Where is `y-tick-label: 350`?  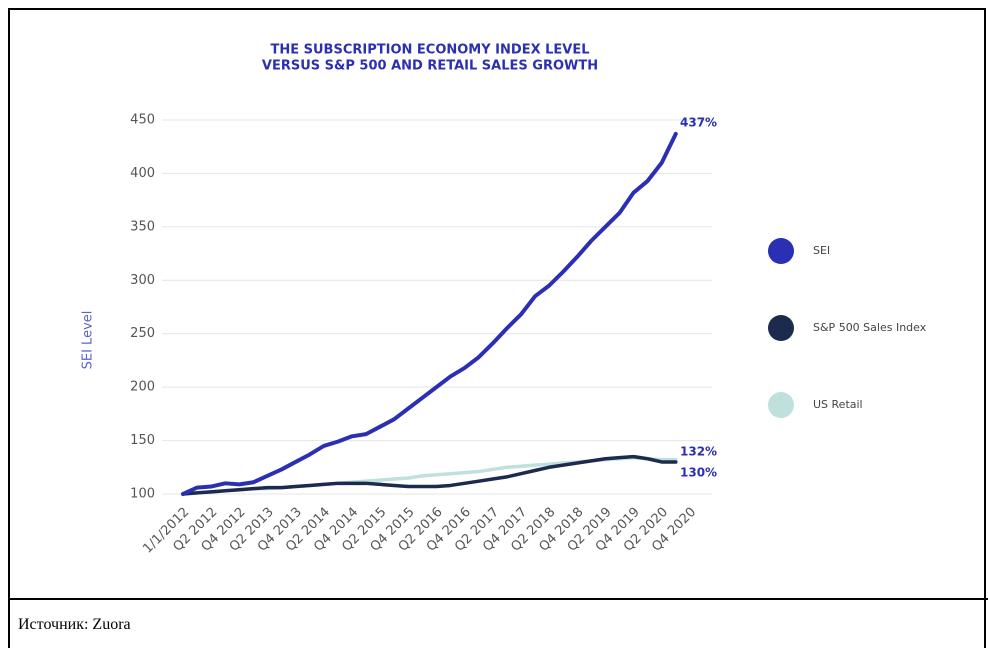 y-tick-label: 350 is located at coordinates (142, 226).